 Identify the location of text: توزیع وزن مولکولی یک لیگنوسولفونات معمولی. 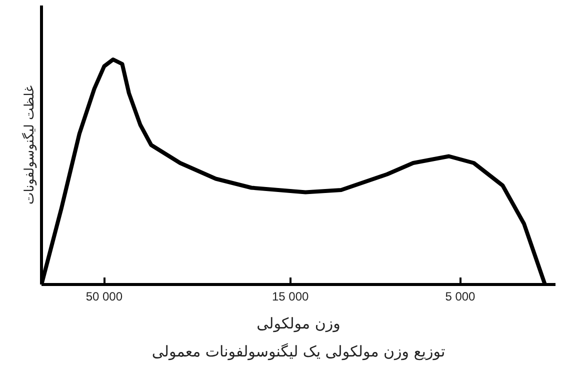
(299, 351).